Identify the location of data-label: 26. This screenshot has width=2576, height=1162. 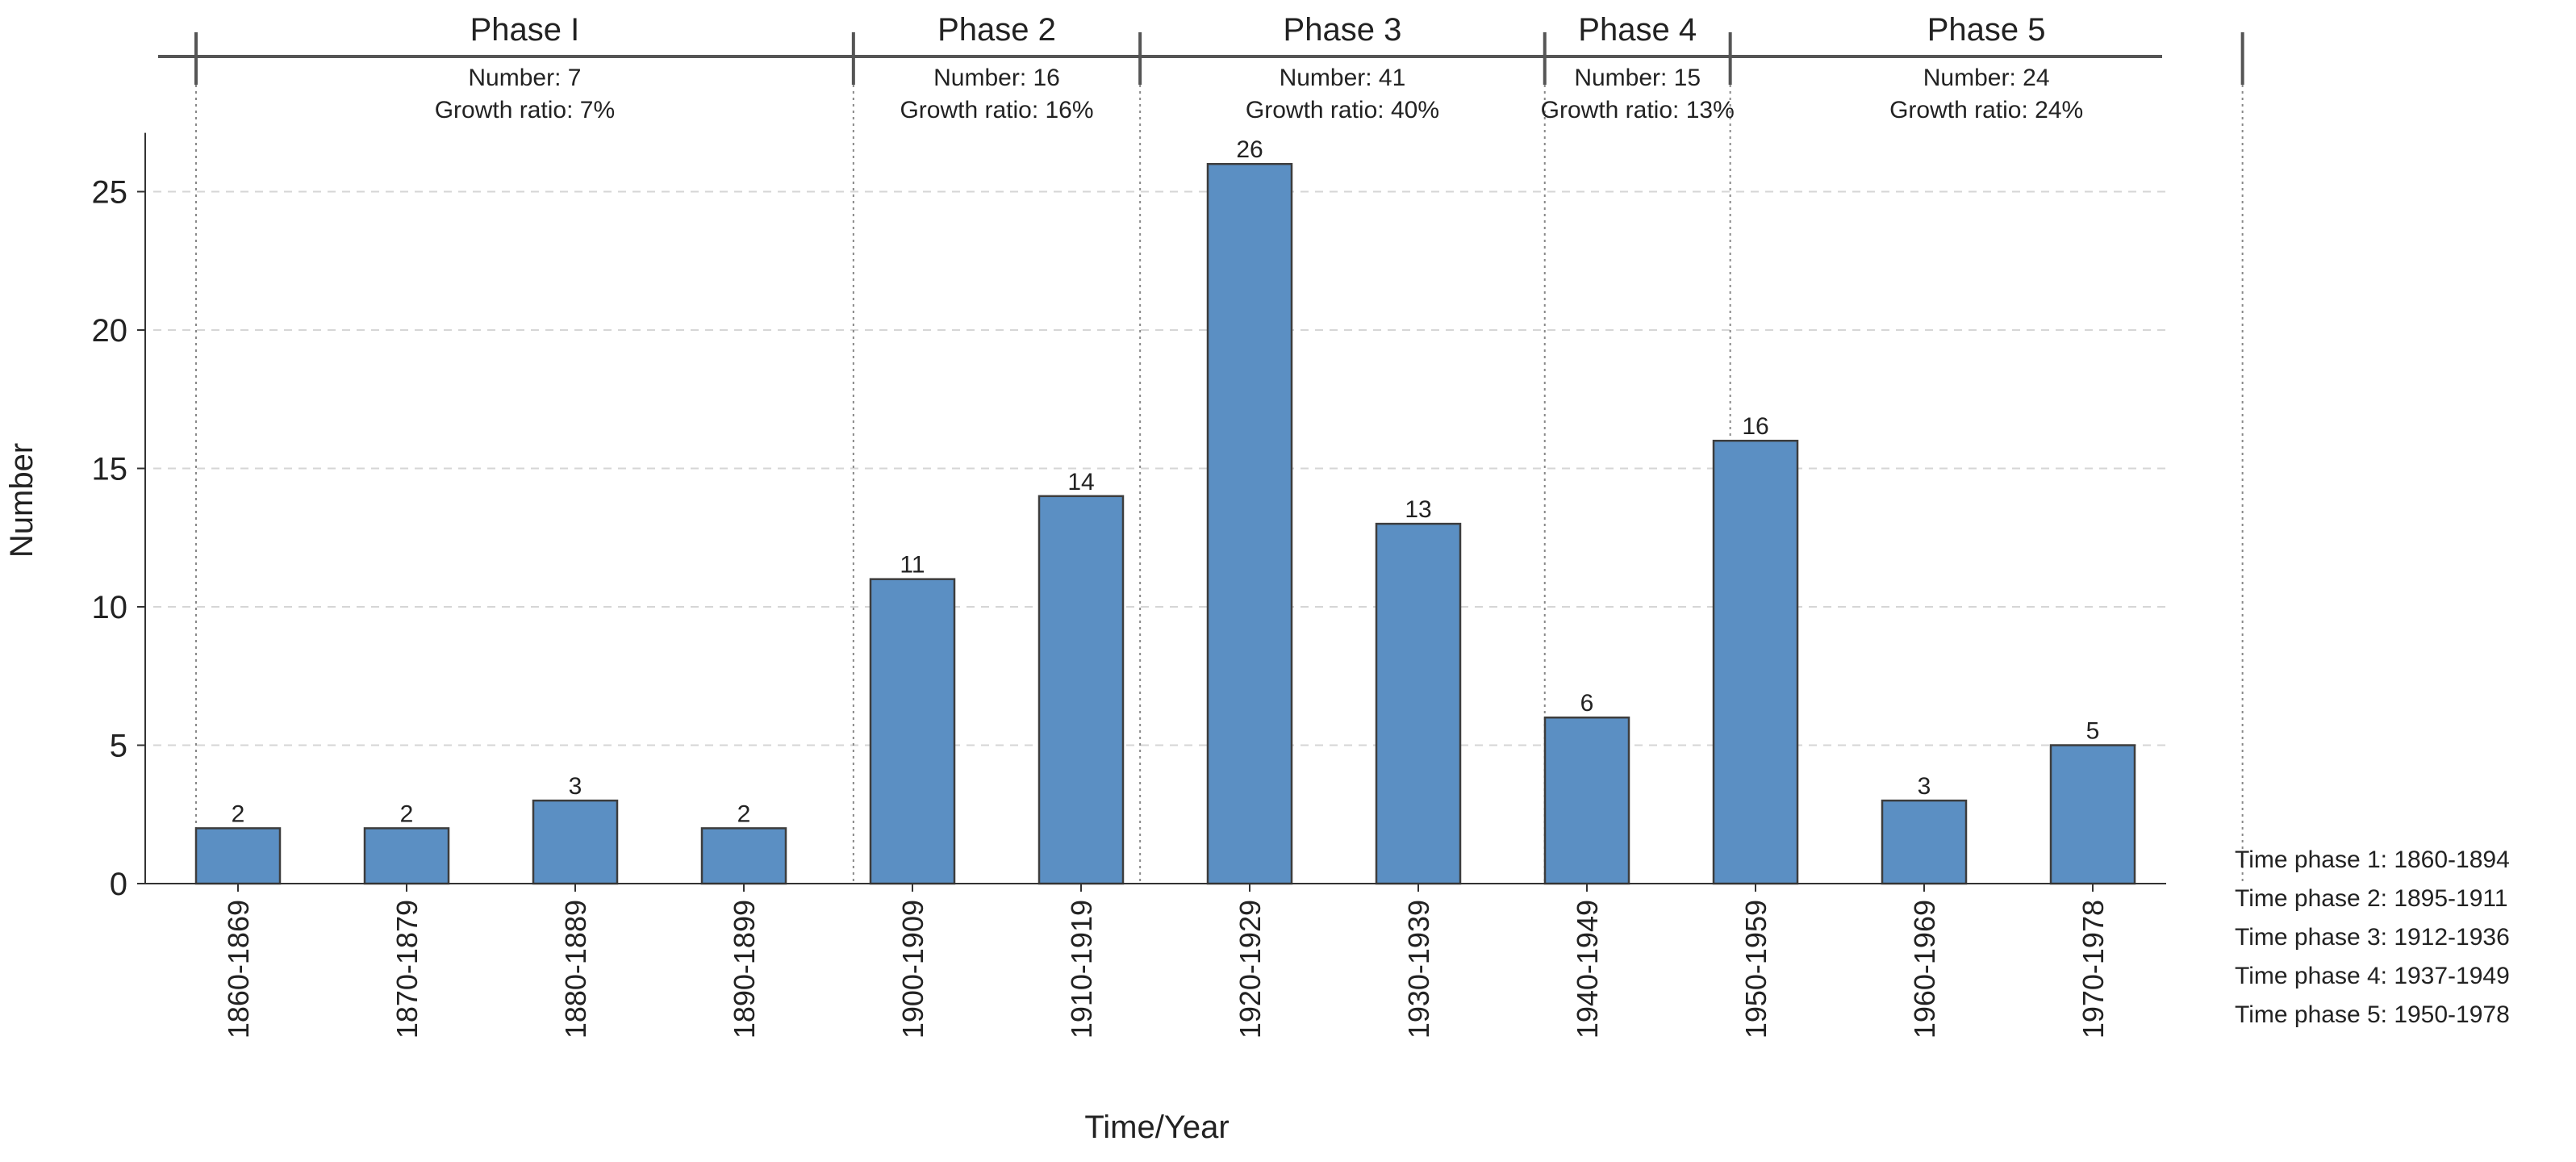
(1249, 149).